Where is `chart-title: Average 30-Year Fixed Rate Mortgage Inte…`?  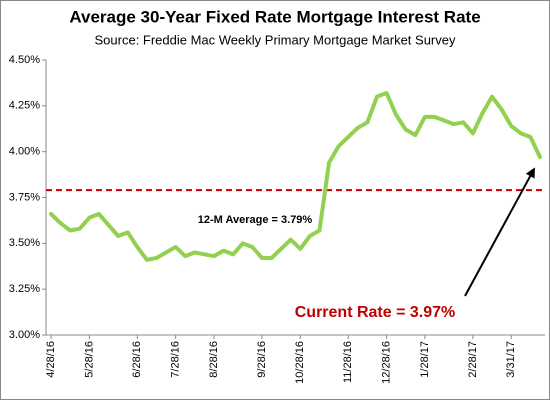
chart-title: Average 30-Year Fixed Rate Mortgage Inte… is located at coordinates (274, 16).